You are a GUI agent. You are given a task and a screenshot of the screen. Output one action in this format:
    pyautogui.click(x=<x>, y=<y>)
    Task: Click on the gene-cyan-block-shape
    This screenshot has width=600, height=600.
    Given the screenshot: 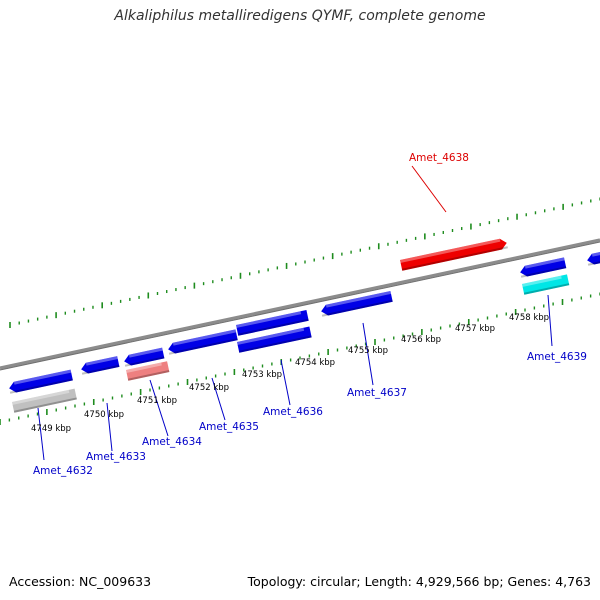 What is the action you would take?
    pyautogui.click(x=546, y=284)
    